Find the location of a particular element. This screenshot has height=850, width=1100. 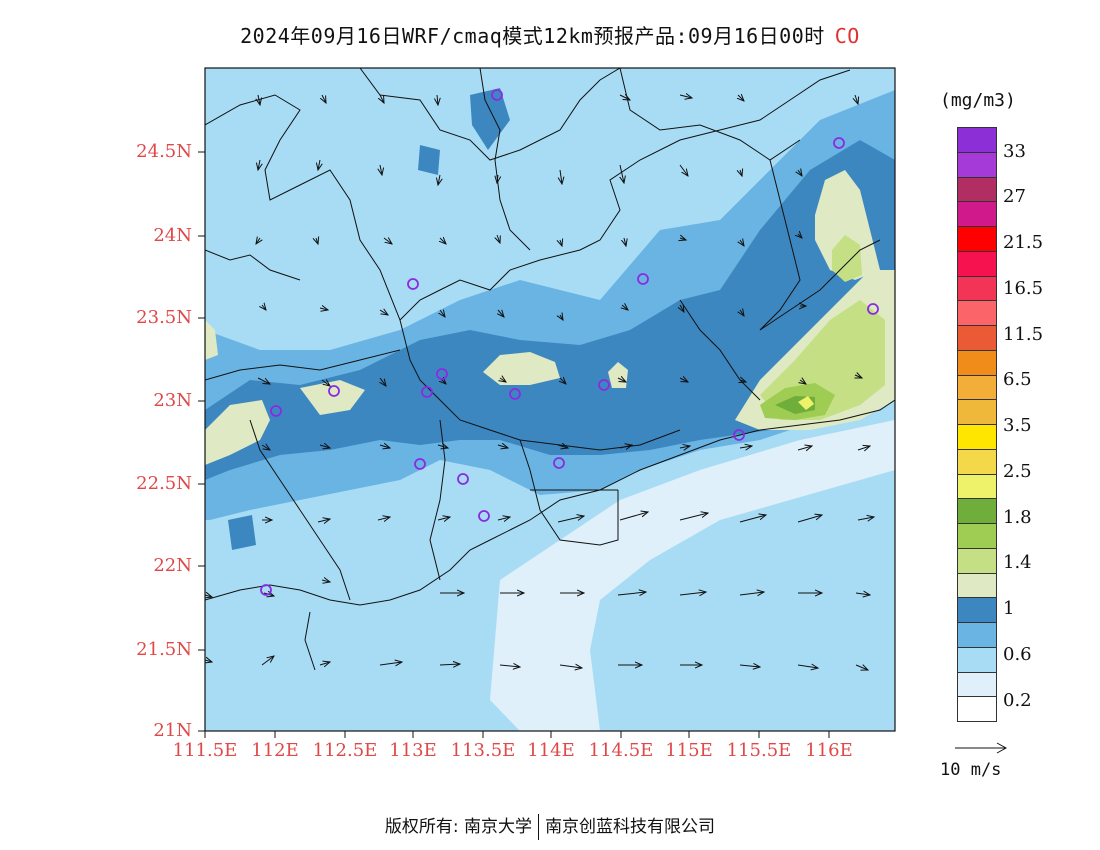

lat-label-21n: 21N is located at coordinates (172, 730).